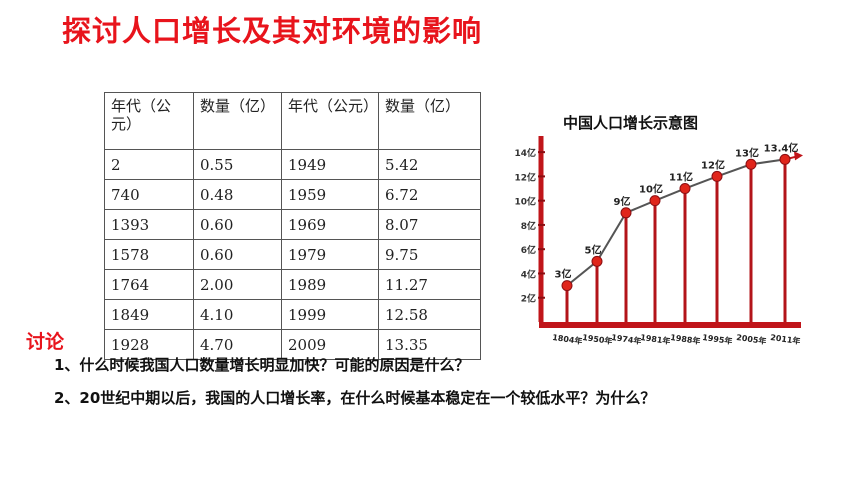 This screenshot has height=484, width=860. I want to click on table-cell: 1969, so click(330, 224).